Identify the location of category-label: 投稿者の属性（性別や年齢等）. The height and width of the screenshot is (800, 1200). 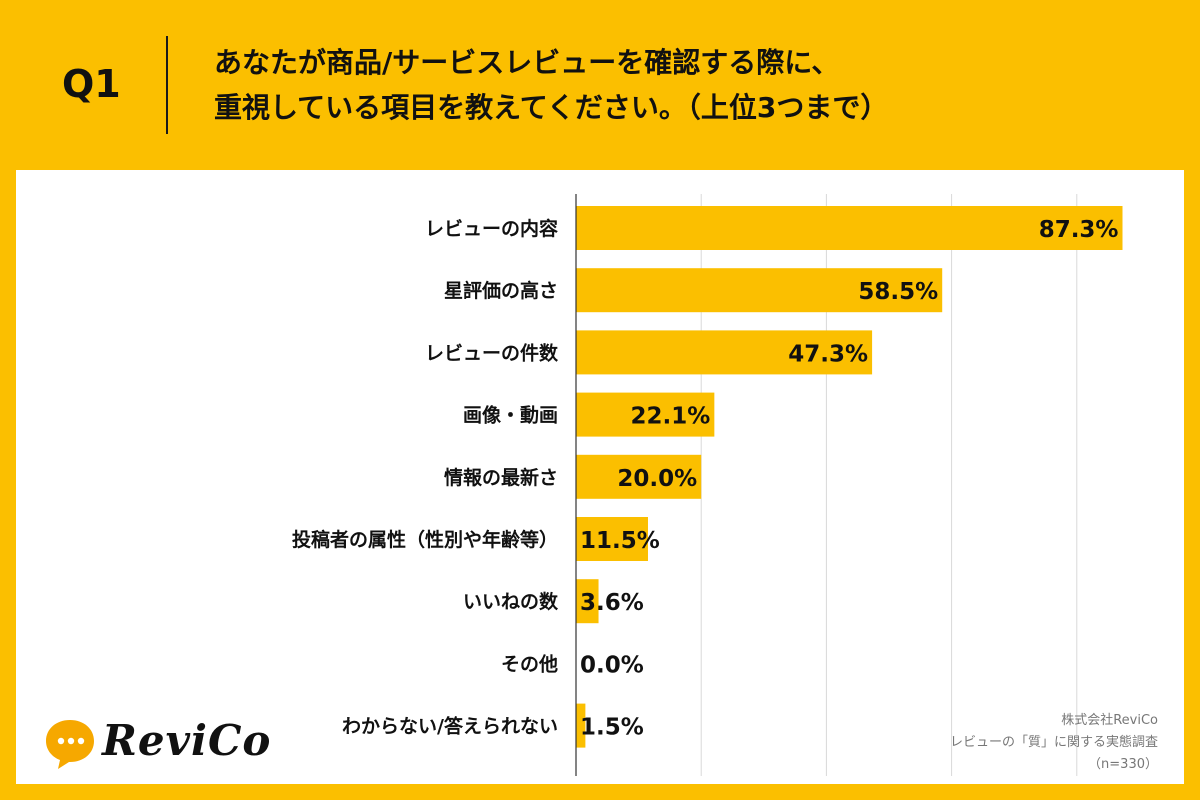
(425, 539).